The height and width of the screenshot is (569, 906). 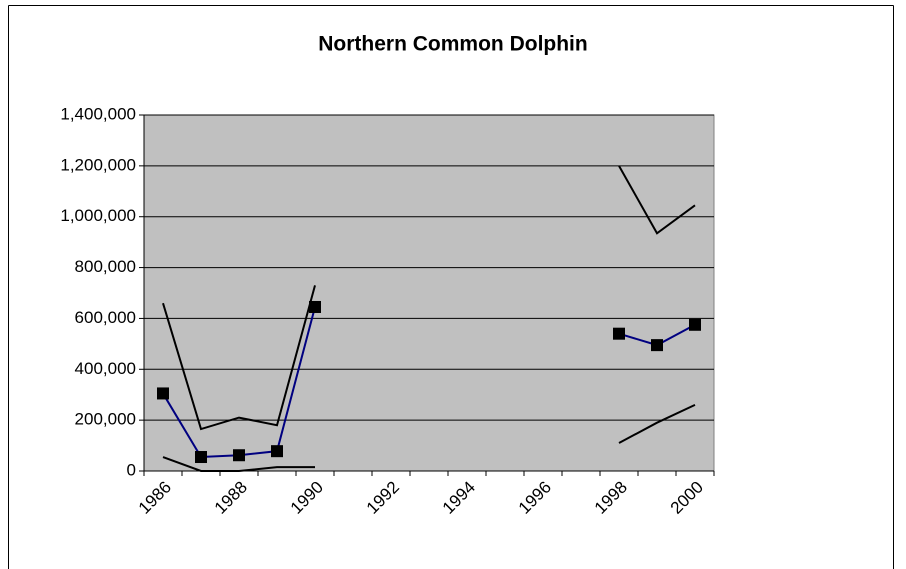 I want to click on y-tick-label: 1,000,000, so click(x=98, y=215).